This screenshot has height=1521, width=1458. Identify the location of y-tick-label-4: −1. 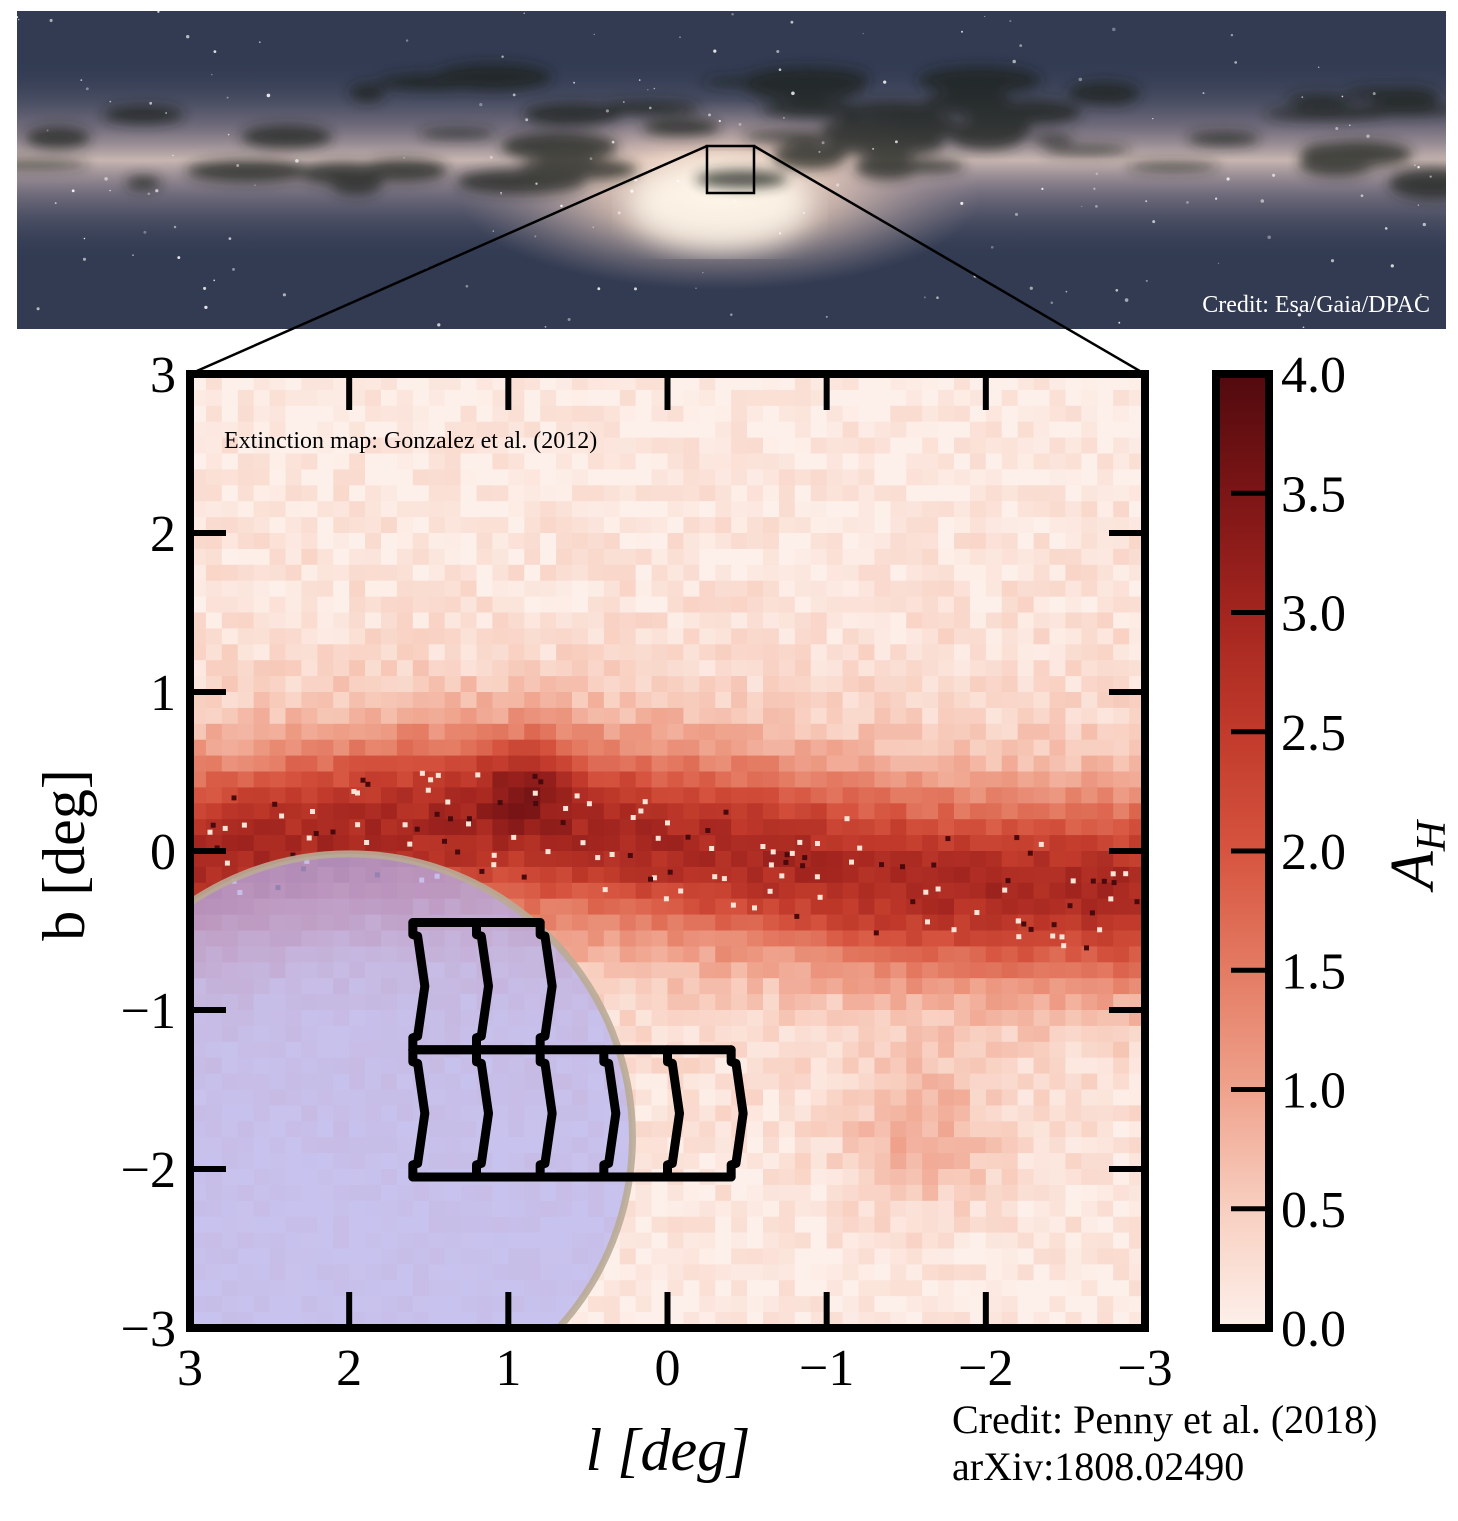
(148, 1011).